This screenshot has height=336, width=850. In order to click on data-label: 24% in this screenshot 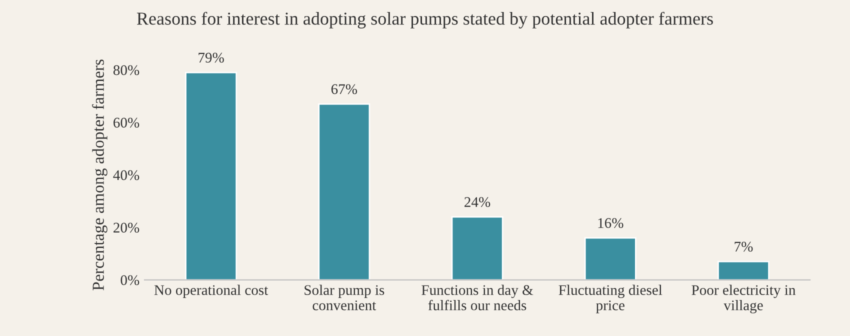, I will do `click(477, 202)`.